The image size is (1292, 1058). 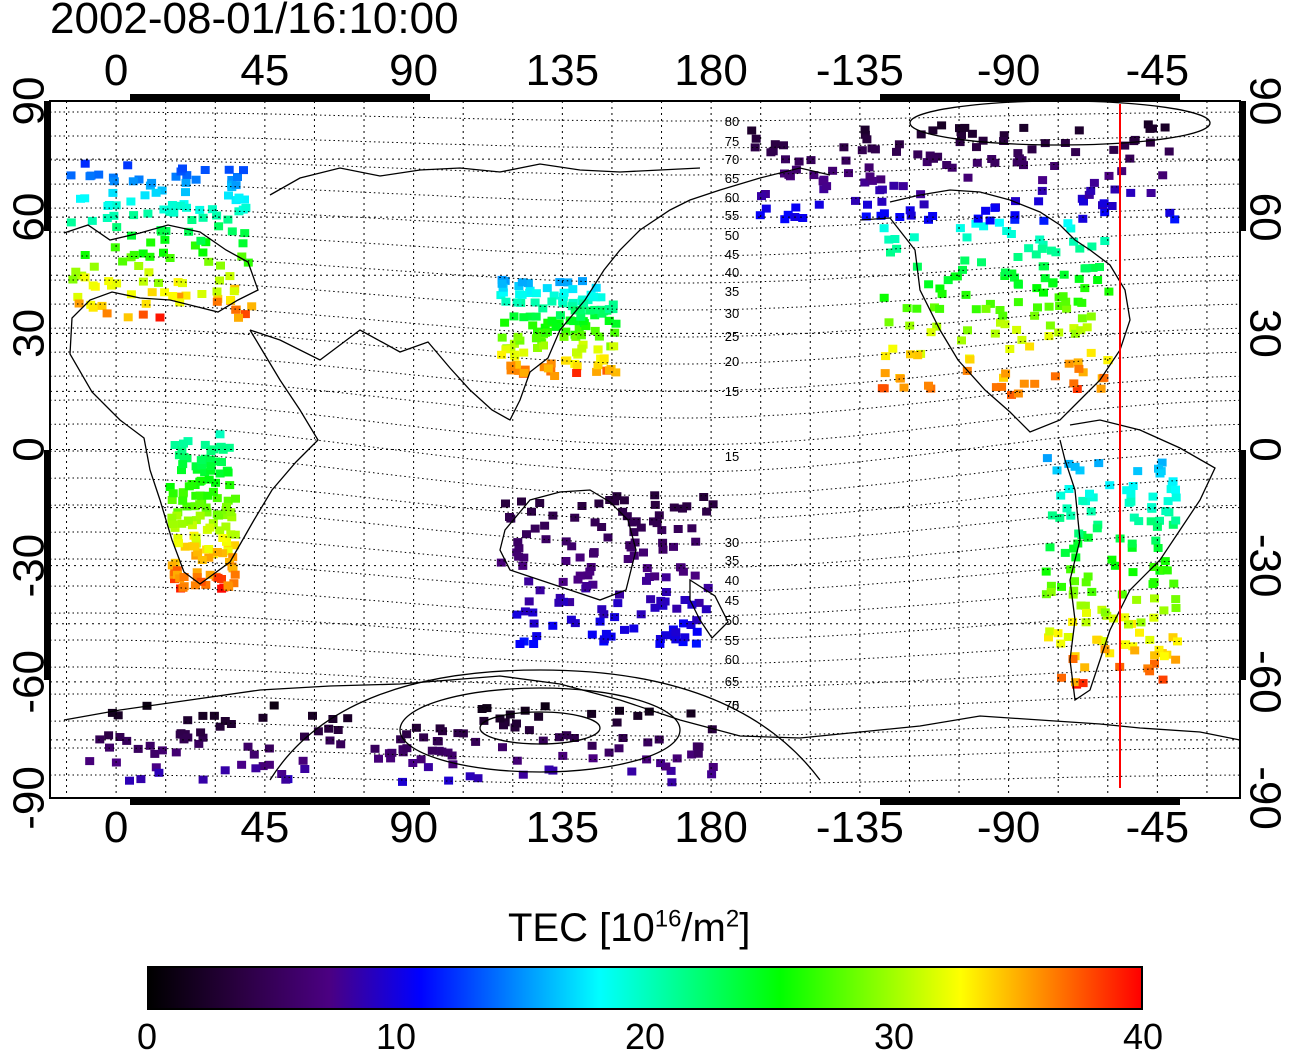 I want to click on contour-label: 75, so click(x=732, y=705).